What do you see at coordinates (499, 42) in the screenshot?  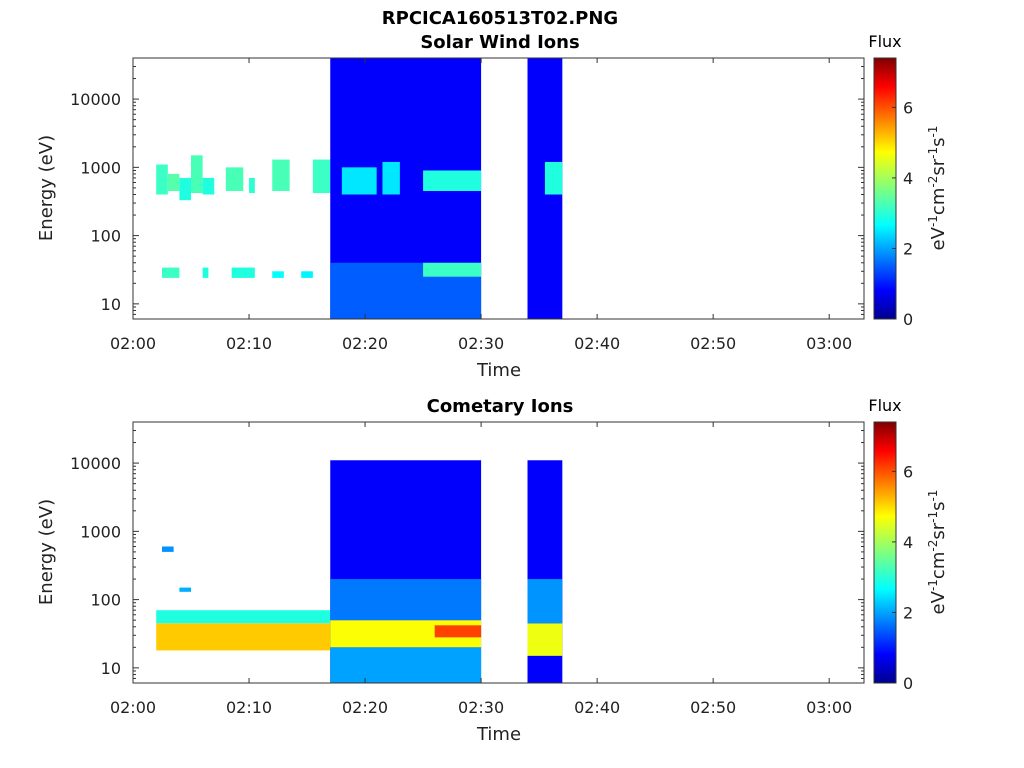 I see `panel-title: Solar Wind Ions` at bounding box center [499, 42].